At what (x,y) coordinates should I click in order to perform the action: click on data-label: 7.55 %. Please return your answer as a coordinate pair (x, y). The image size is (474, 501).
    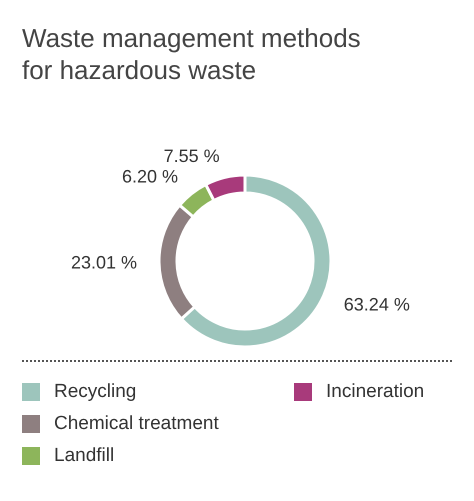
    Looking at the image, I should click on (192, 156).